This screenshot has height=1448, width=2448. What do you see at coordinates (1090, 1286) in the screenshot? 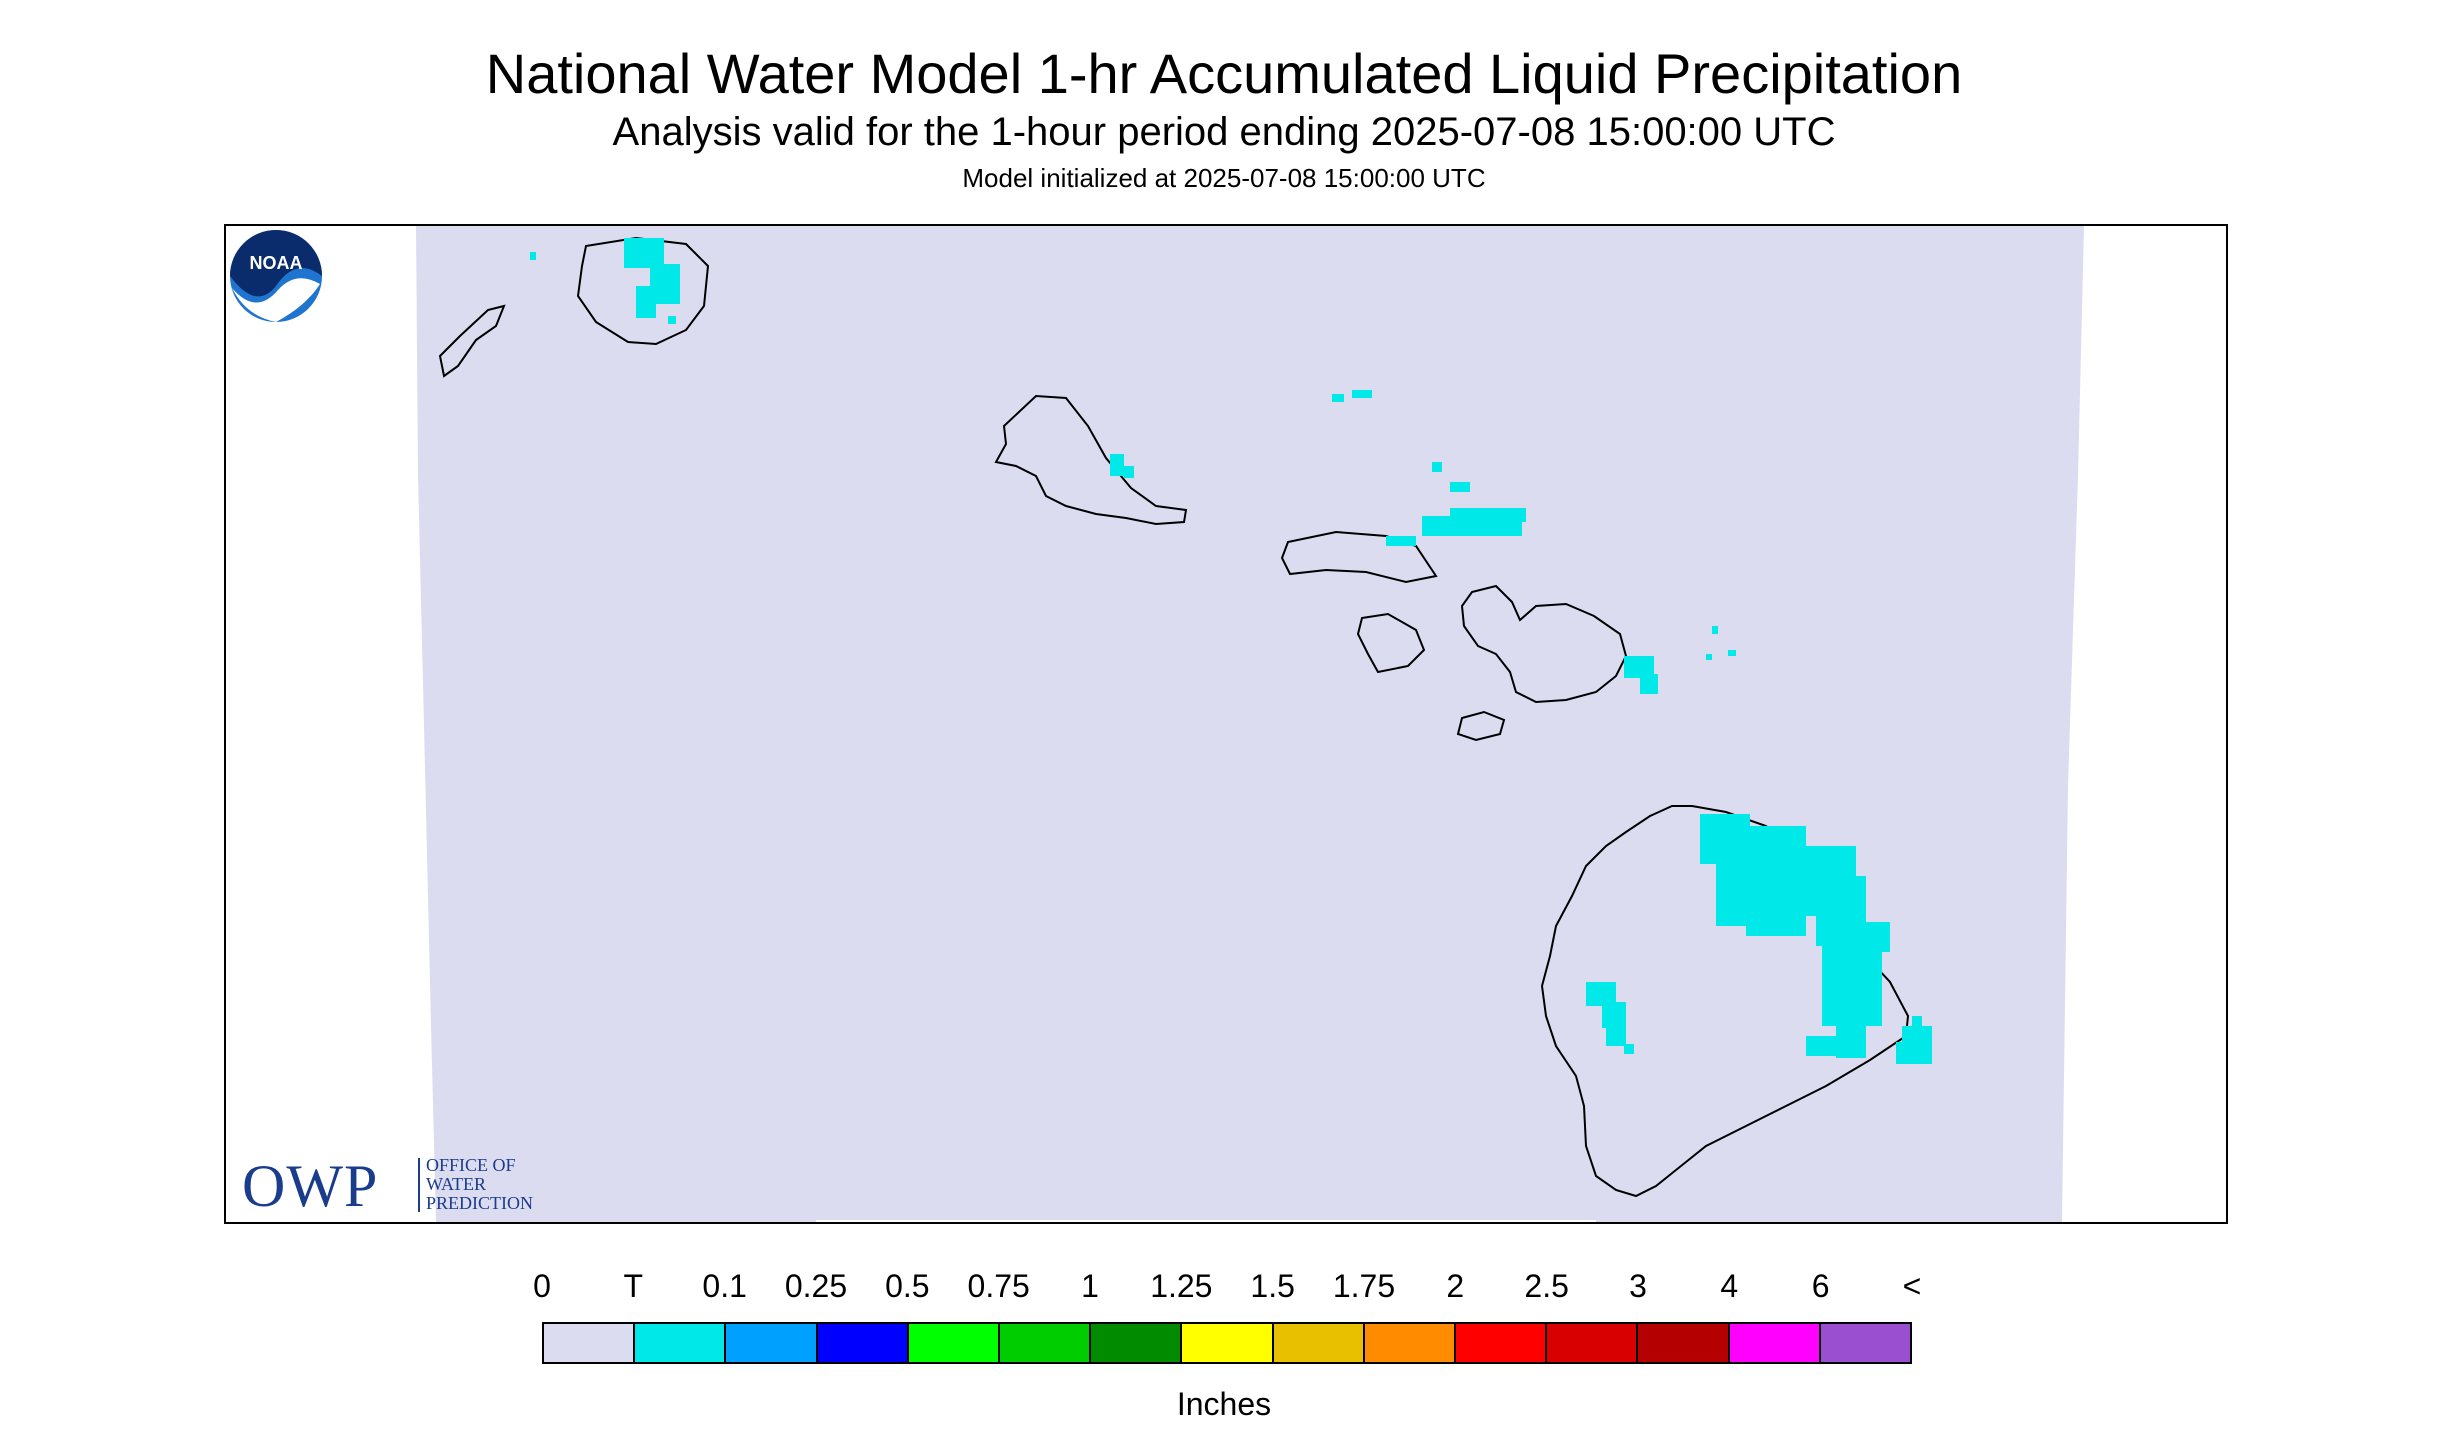
I see `legend-label: 1` at bounding box center [1090, 1286].